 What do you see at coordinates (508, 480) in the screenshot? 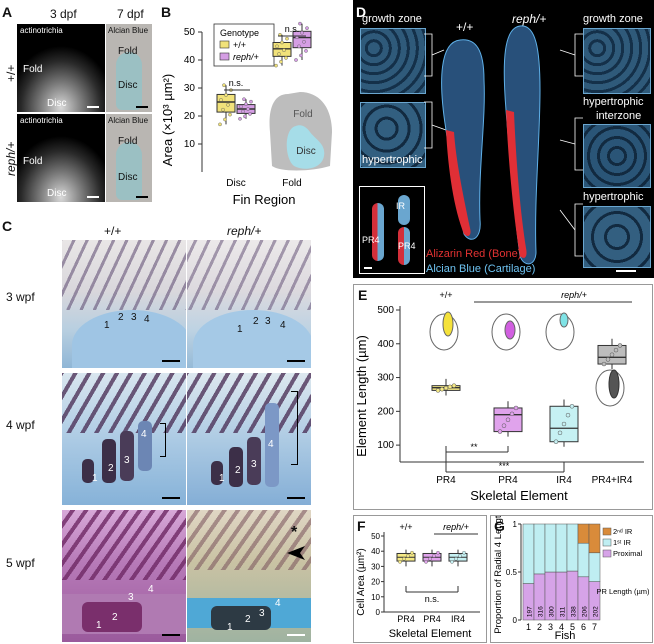
I see `e-cat-2: PR4` at bounding box center [508, 480].